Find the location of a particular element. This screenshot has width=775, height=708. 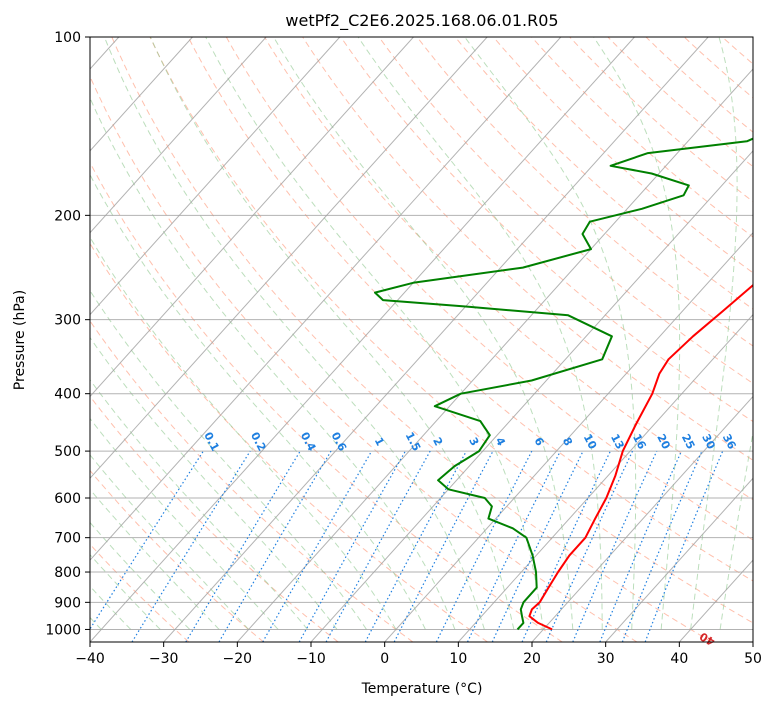

x-tick-label: −40 is located at coordinates (90, 659).